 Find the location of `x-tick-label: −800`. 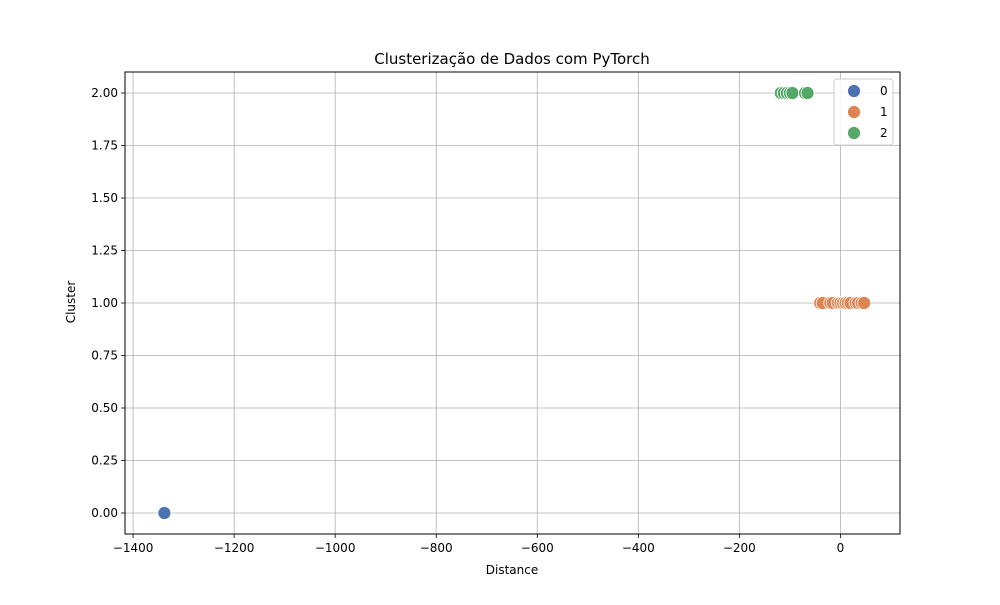

x-tick-label: −800 is located at coordinates (436, 548).